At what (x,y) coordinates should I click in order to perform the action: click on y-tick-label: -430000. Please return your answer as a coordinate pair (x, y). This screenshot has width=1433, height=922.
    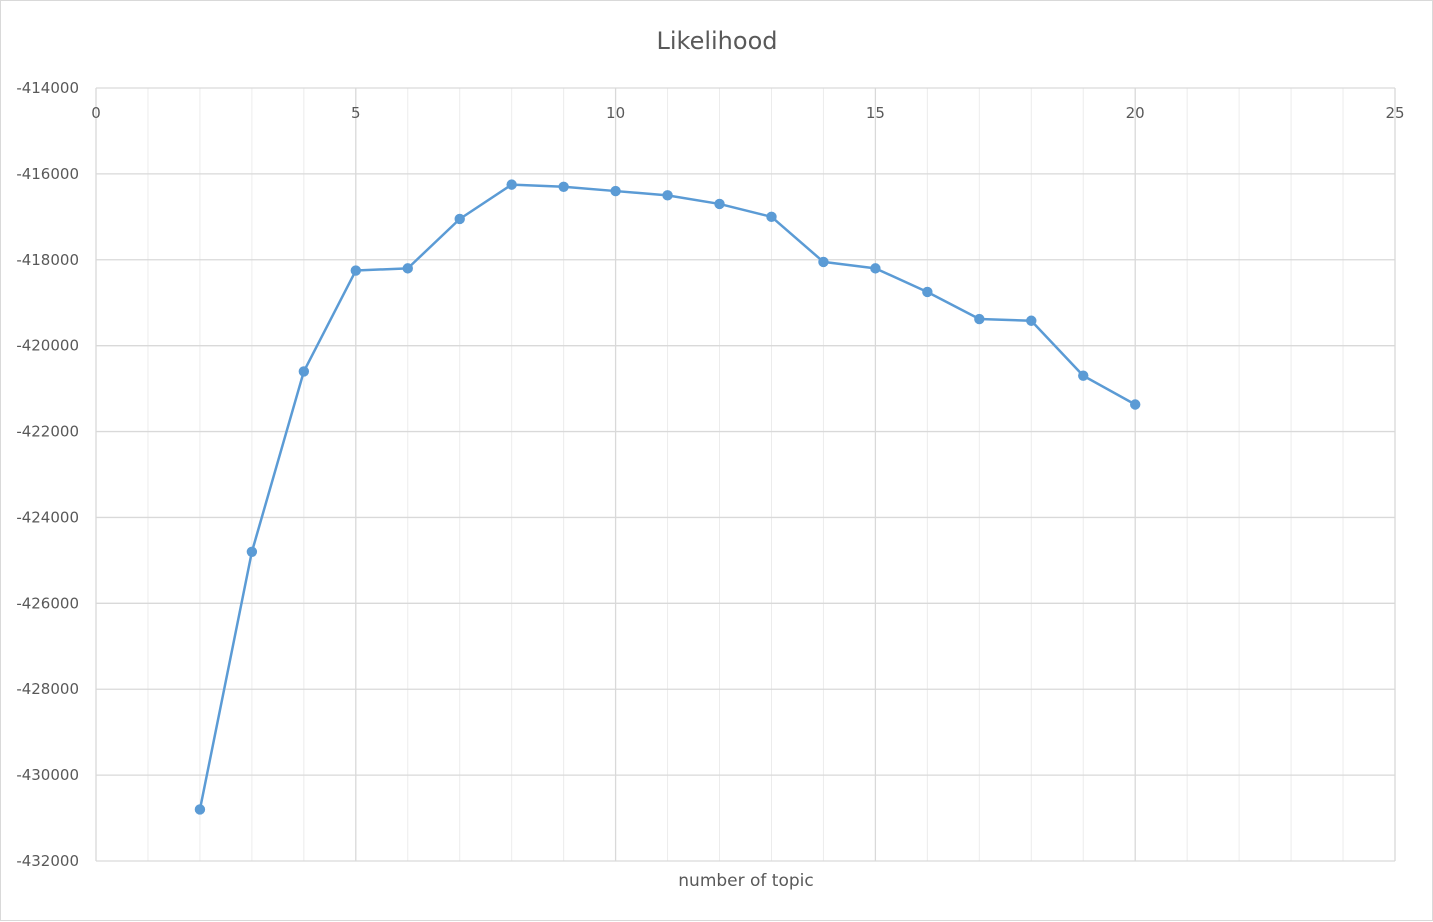
    Looking at the image, I should click on (47, 775).